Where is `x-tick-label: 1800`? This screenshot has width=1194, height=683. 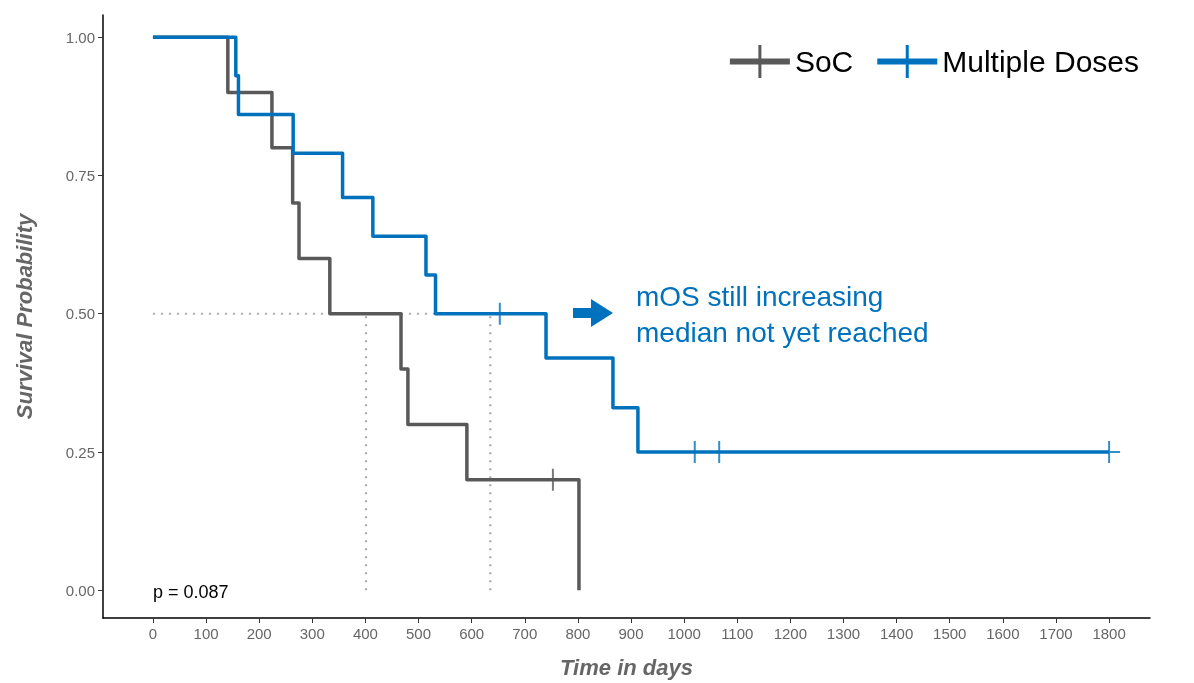
x-tick-label: 1800 is located at coordinates (1109, 633).